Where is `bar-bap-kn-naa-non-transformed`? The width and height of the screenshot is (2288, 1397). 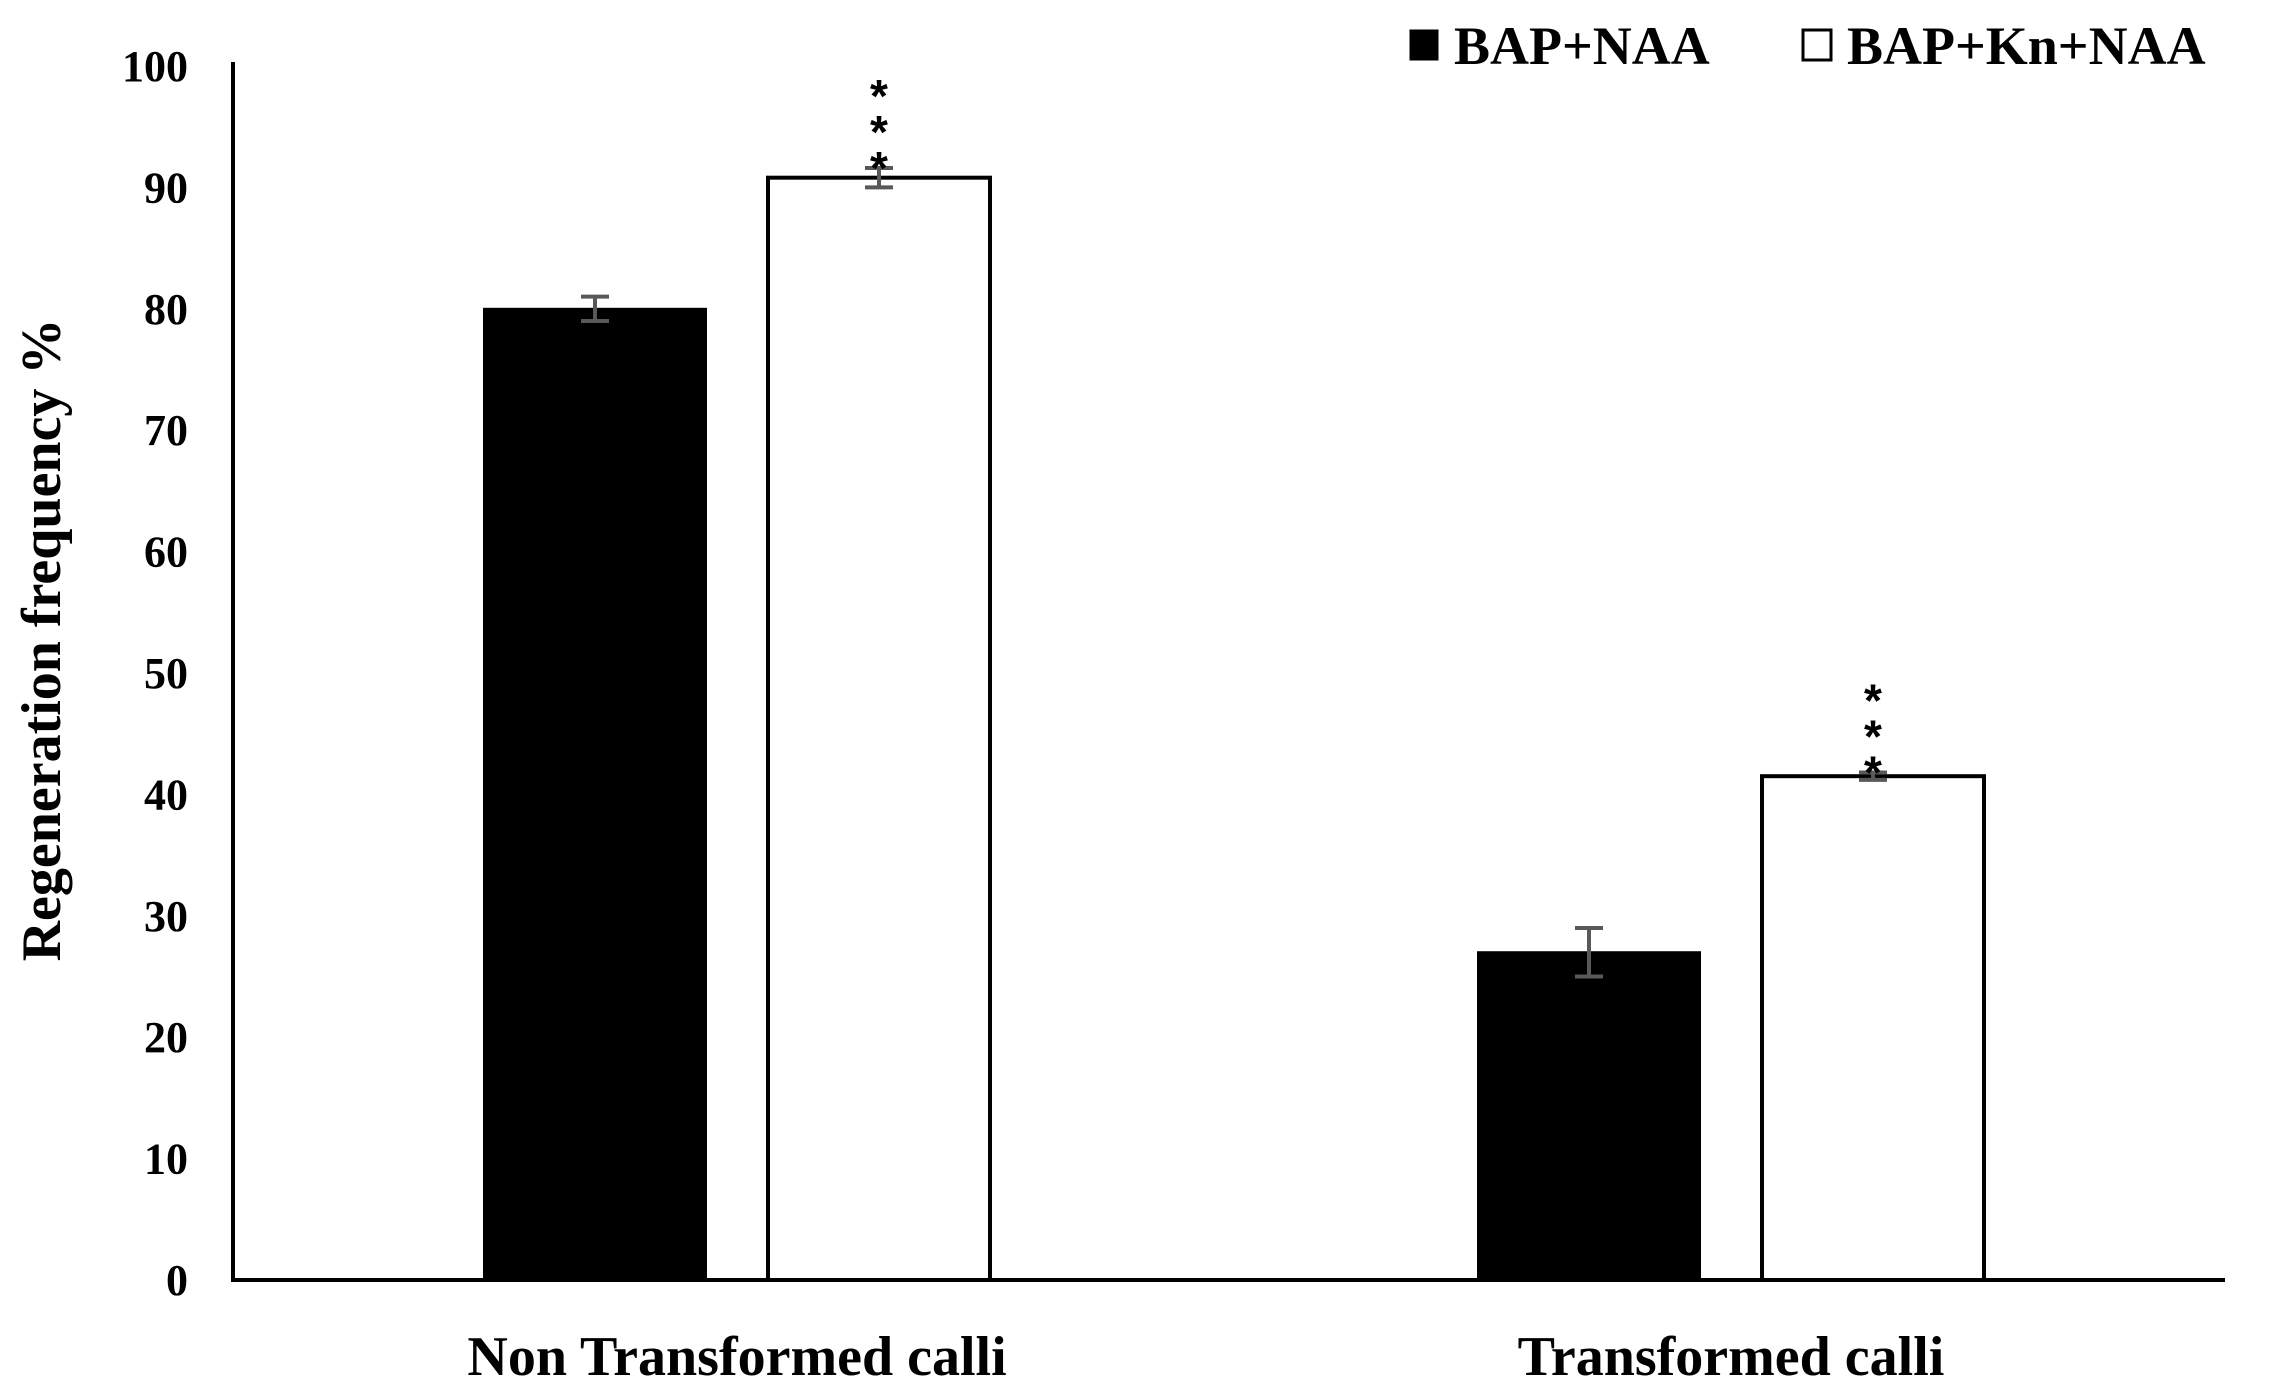
bar-bap-kn-naa-non-transformed is located at coordinates (879, 729).